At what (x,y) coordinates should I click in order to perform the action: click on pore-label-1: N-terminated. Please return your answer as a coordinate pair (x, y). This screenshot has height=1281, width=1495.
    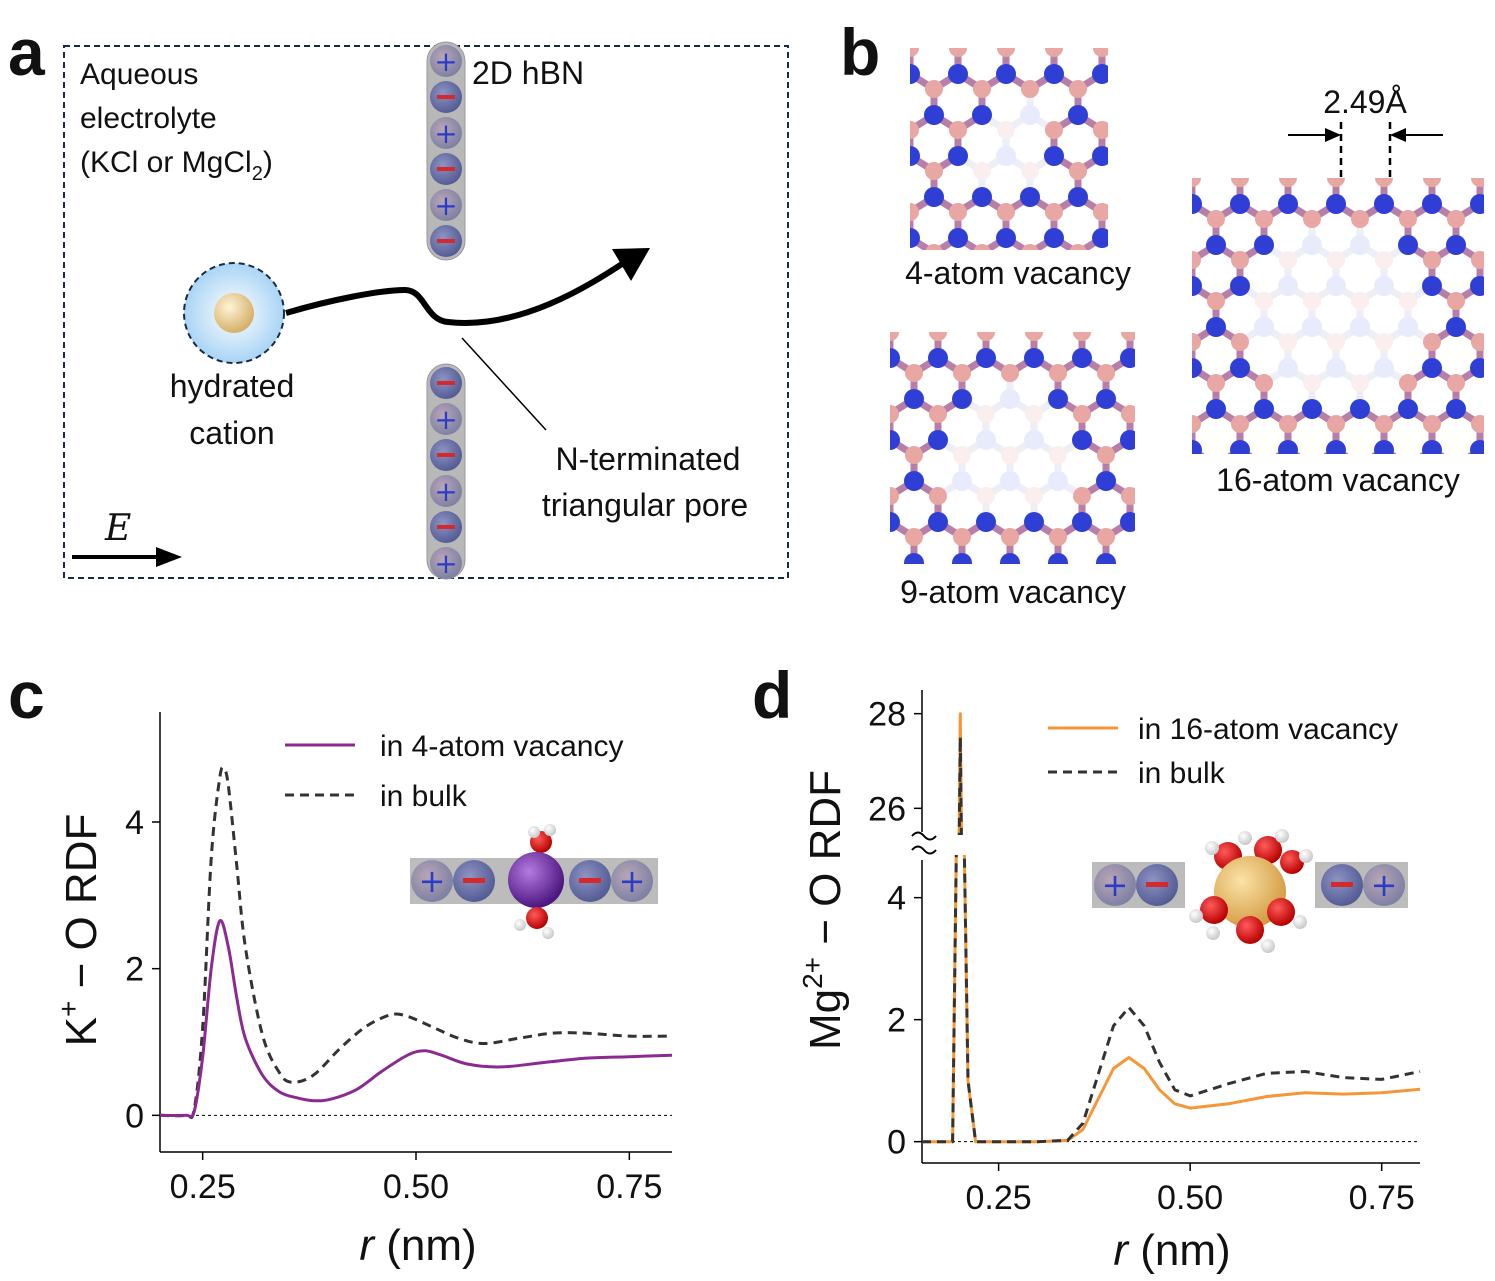
    Looking at the image, I should click on (648, 459).